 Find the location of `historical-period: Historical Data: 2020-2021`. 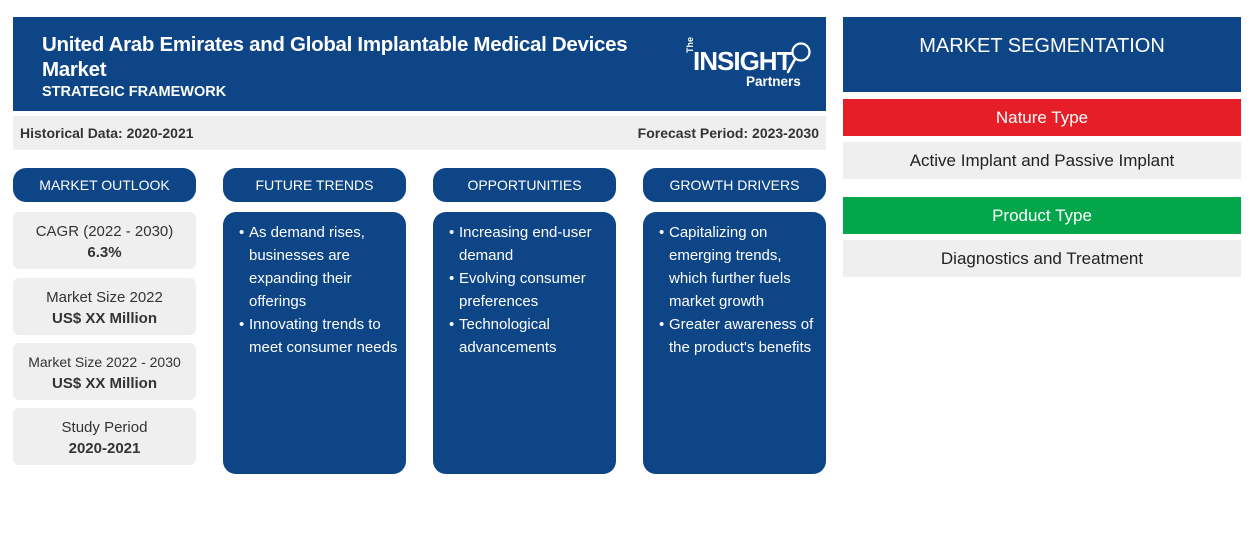

historical-period: Historical Data: 2020-2021 is located at coordinates (107, 133).